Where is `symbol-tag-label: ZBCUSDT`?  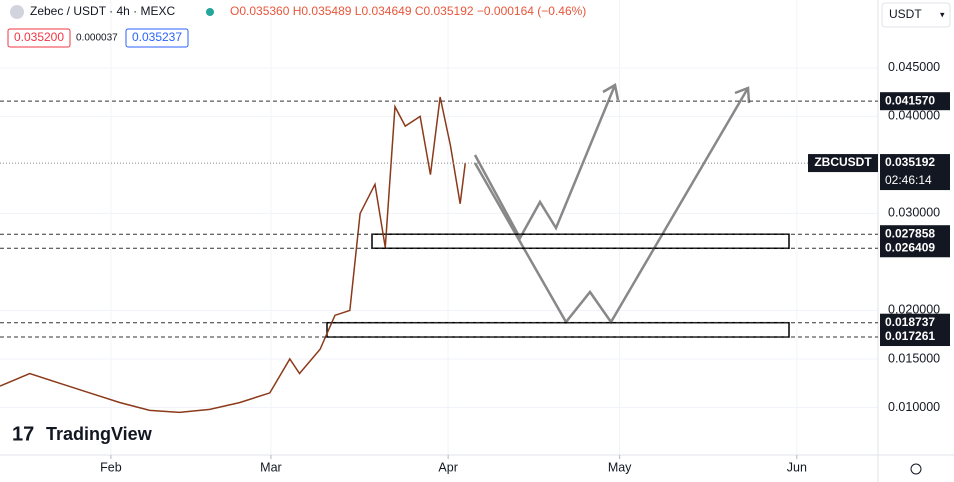 symbol-tag-label: ZBCUSDT is located at coordinates (843, 162).